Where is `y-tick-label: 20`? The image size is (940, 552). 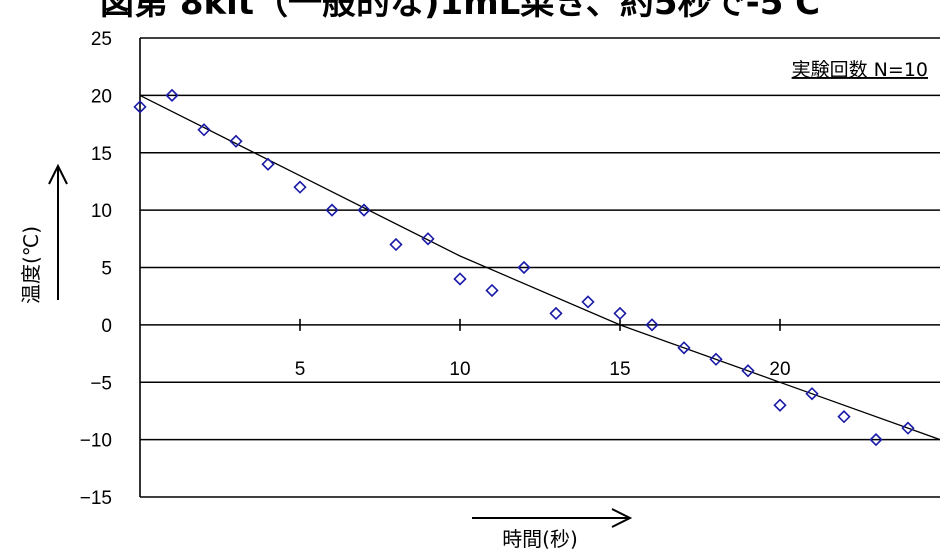
y-tick-label: 20 is located at coordinates (101, 96).